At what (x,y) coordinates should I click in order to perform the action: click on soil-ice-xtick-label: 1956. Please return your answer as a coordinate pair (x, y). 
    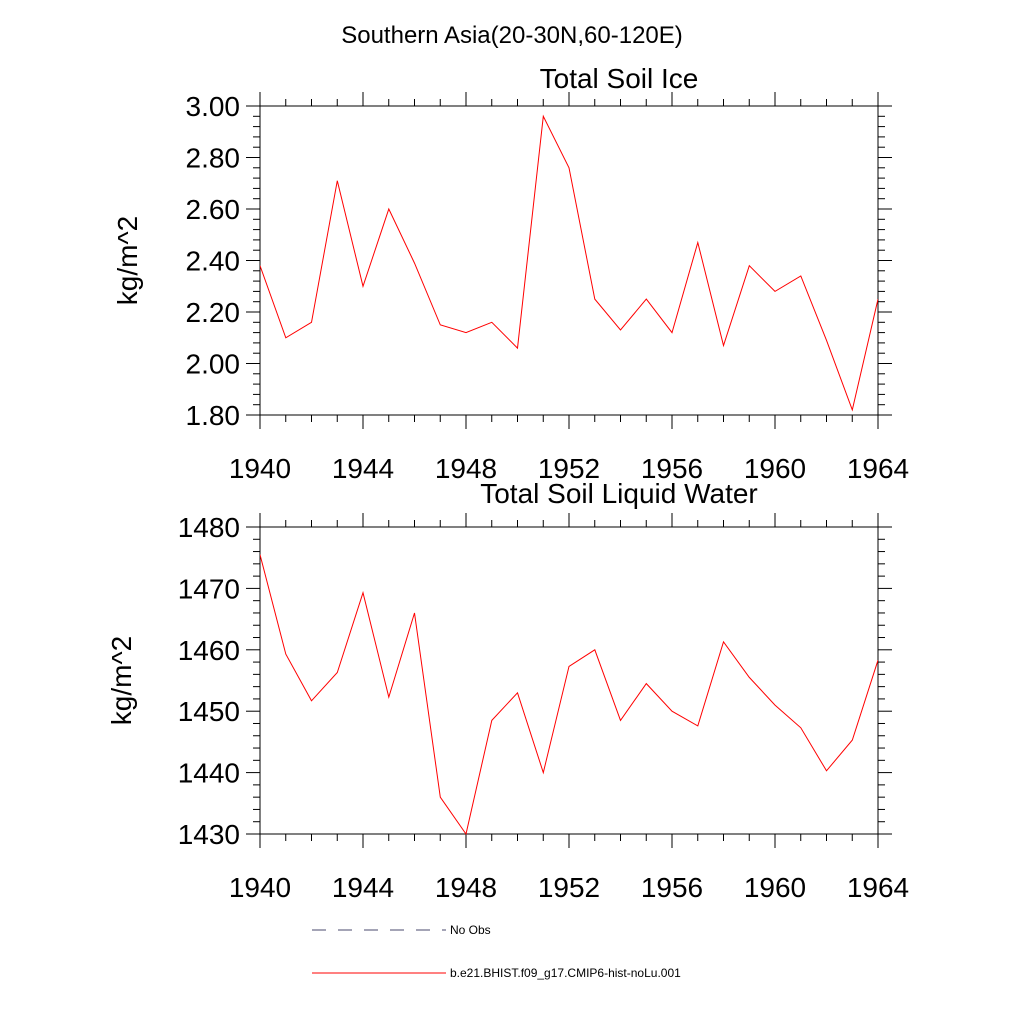
    Looking at the image, I should click on (672, 468).